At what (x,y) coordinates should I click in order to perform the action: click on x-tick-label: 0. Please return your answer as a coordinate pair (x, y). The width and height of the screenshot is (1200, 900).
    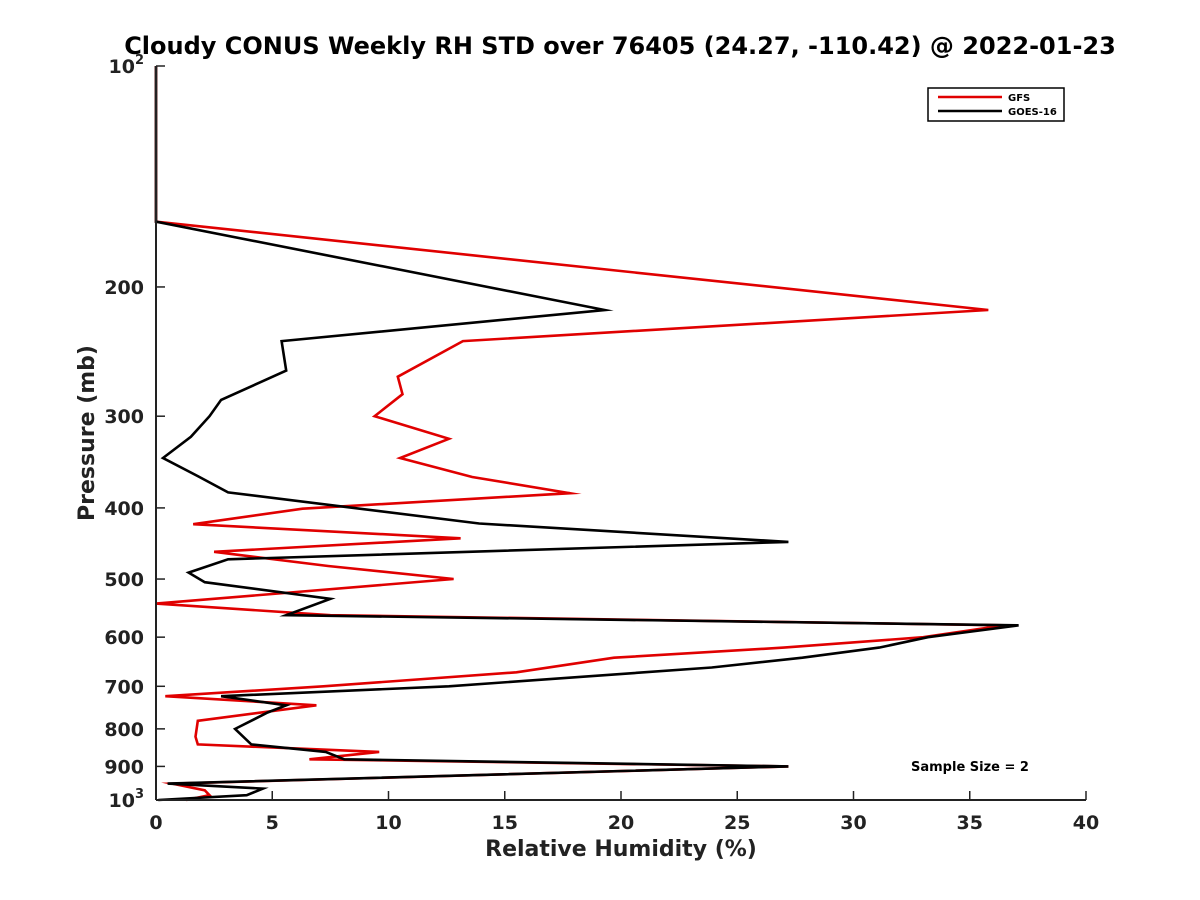
    Looking at the image, I should click on (155, 823).